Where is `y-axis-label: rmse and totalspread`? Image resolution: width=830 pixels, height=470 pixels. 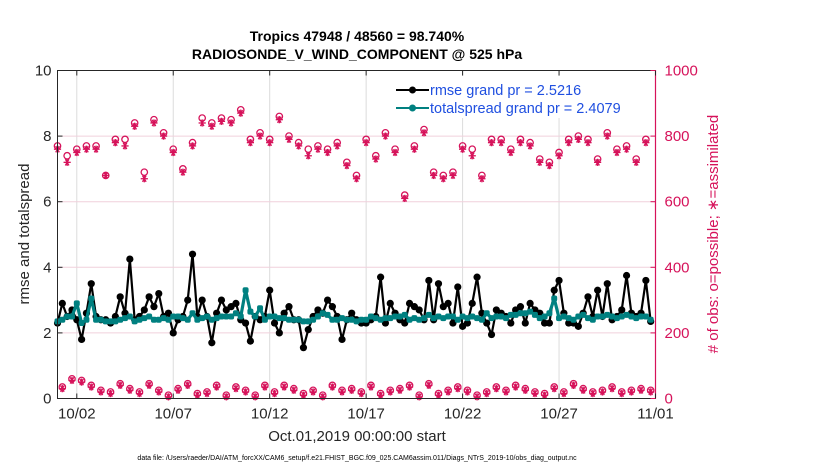 y-axis-label: rmse and totalspread is located at coordinates (24, 234).